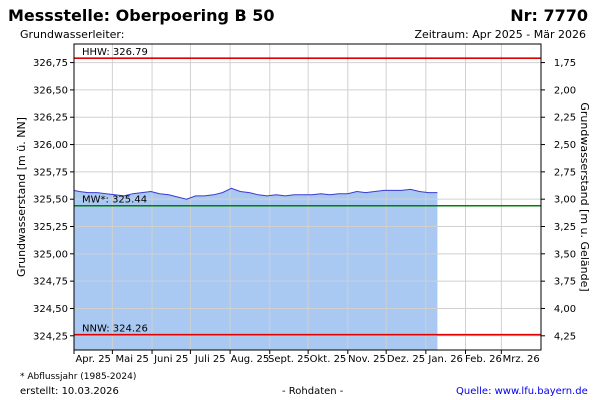  What do you see at coordinates (313, 391) in the screenshot?
I see `raw-data-note: - Rohdaten -` at bounding box center [313, 391].